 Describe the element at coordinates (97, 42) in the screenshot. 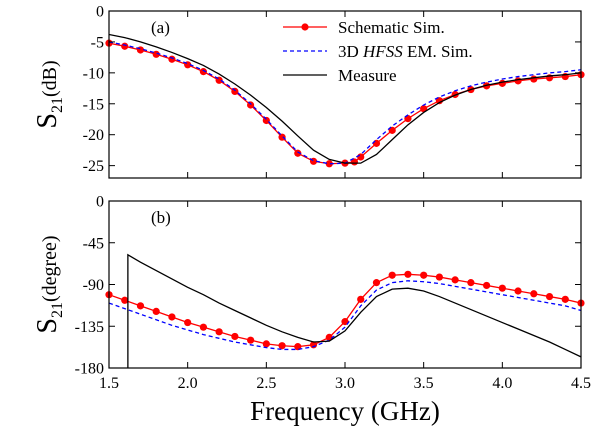

I see `y-tick-label: -5` at that location.